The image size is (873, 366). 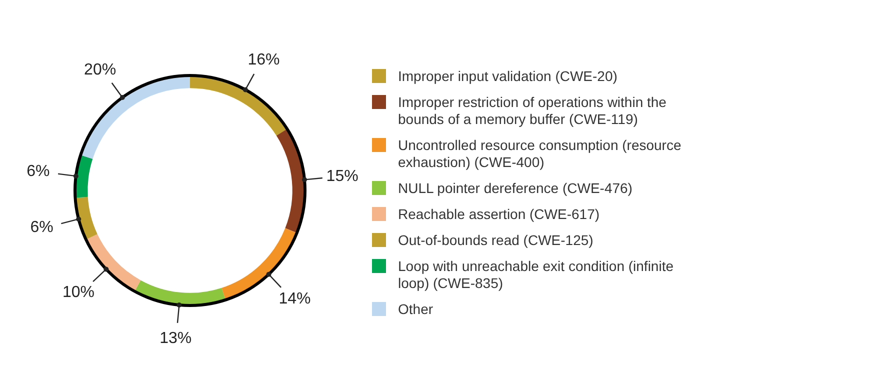 I want to click on data-label: 20%, so click(x=100, y=69).